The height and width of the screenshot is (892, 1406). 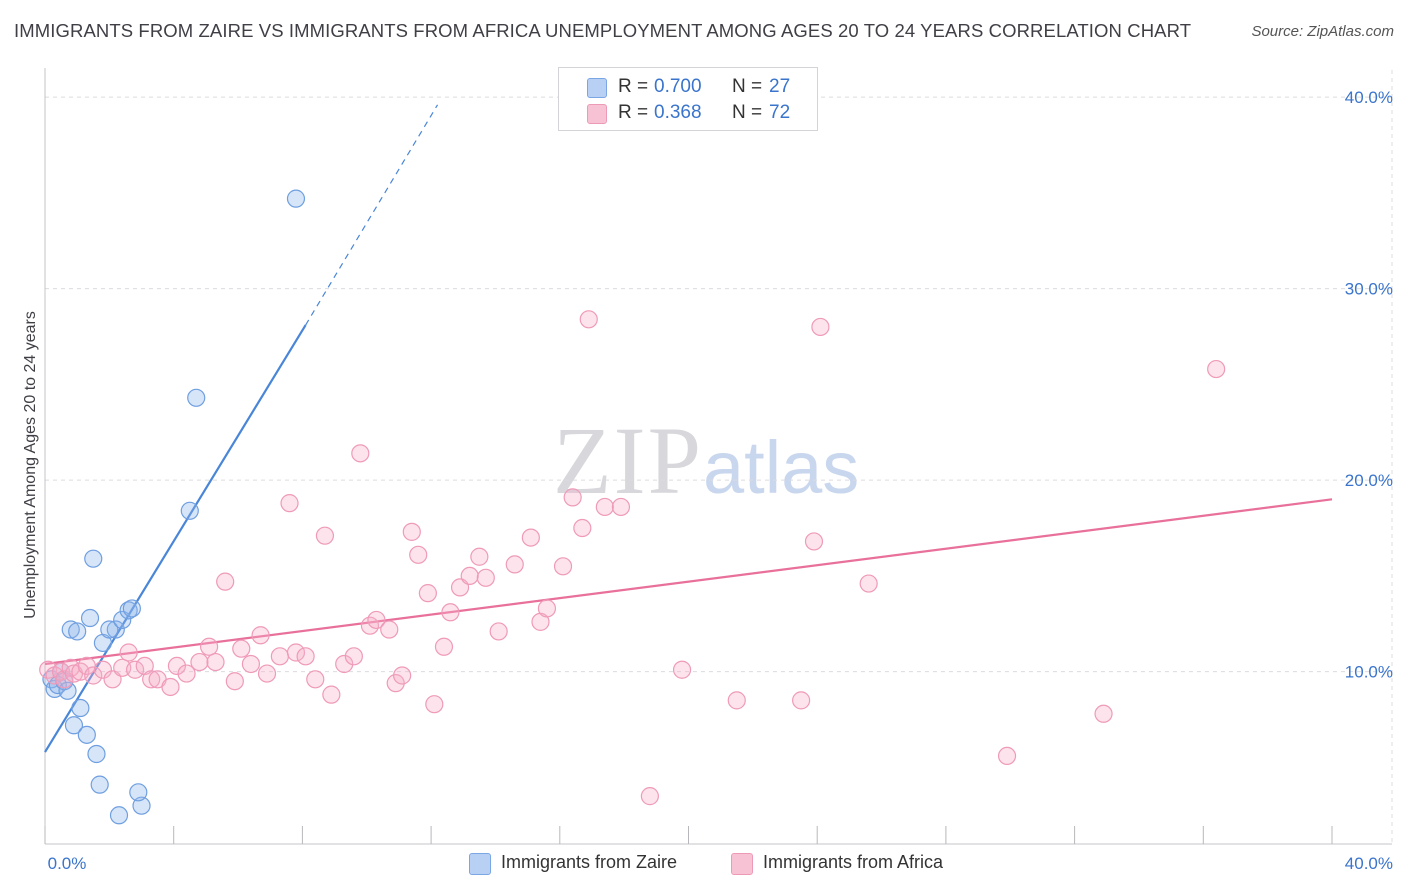 What do you see at coordinates (597, 88) in the screenshot?
I see `zaire-swatch` at bounding box center [597, 88].